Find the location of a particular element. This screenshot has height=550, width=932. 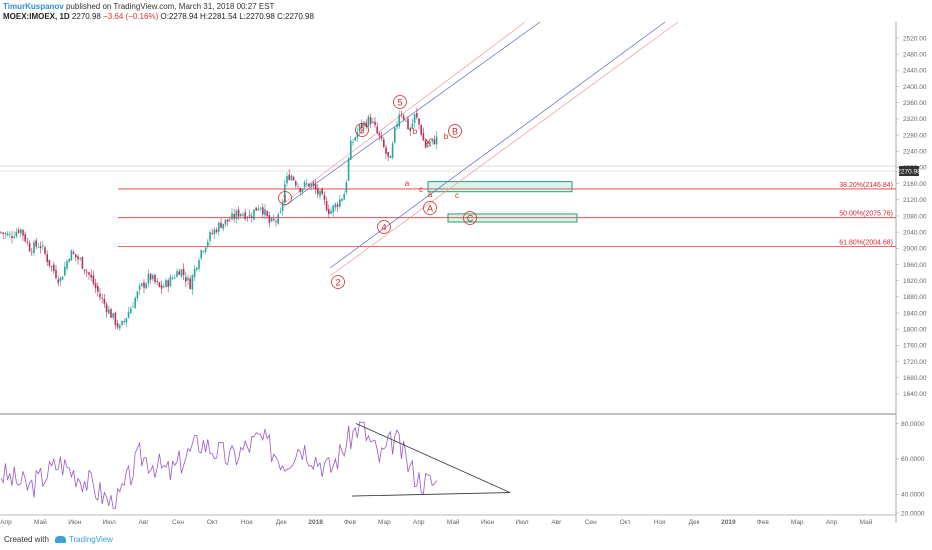

minor-b-1: b is located at coordinates (415, 131).